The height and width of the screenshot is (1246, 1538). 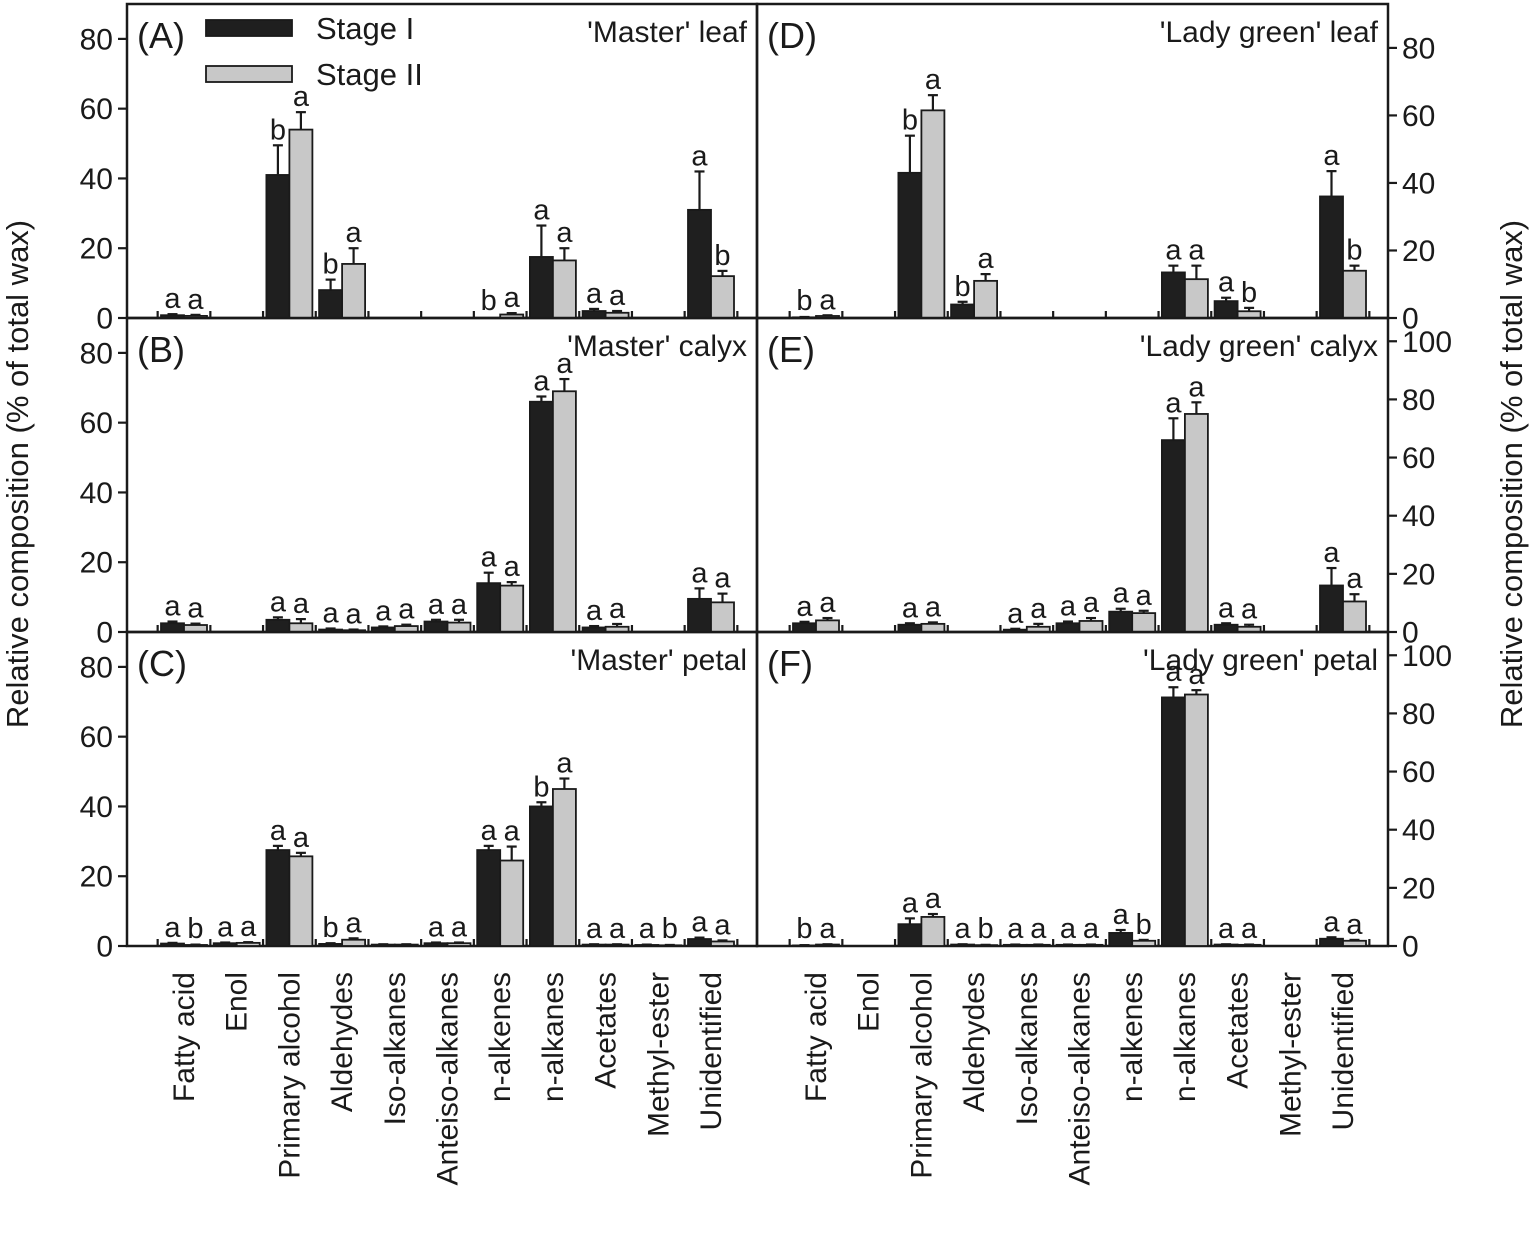 I want to click on panel-label: (F), so click(x=790, y=663).